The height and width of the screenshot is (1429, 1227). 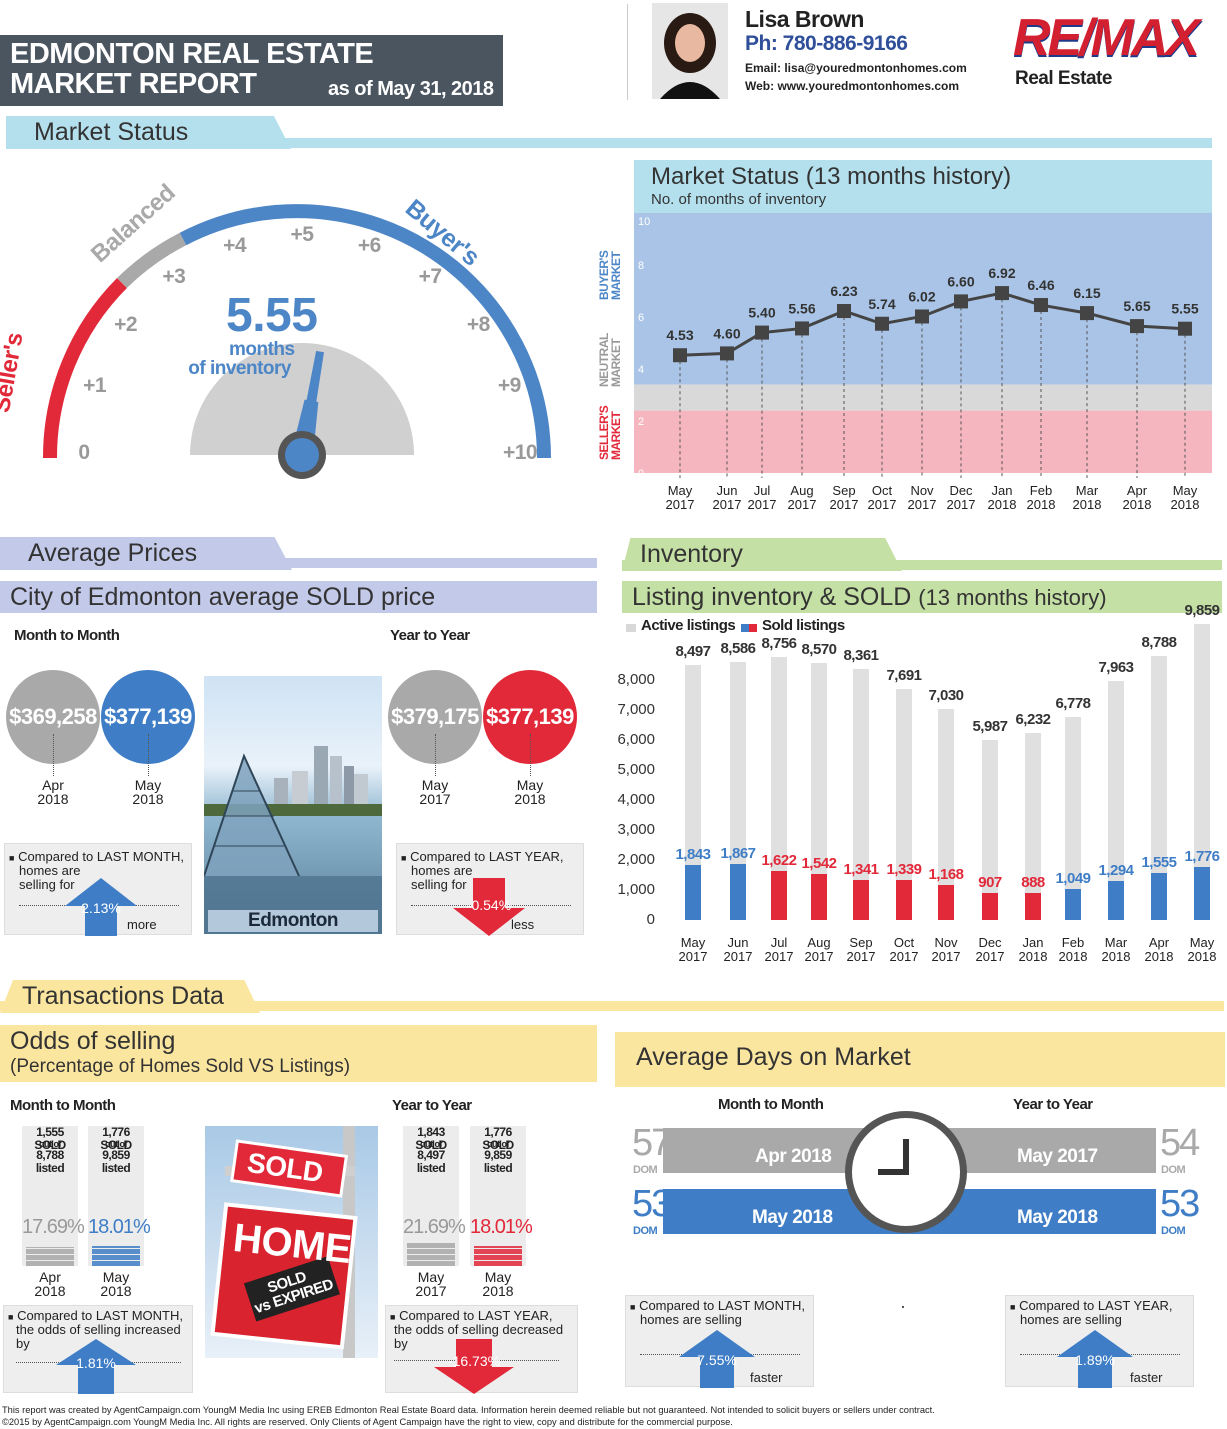 What do you see at coordinates (293, 921) in the screenshot?
I see `edmonton-photo-caption: Edmonton` at bounding box center [293, 921].